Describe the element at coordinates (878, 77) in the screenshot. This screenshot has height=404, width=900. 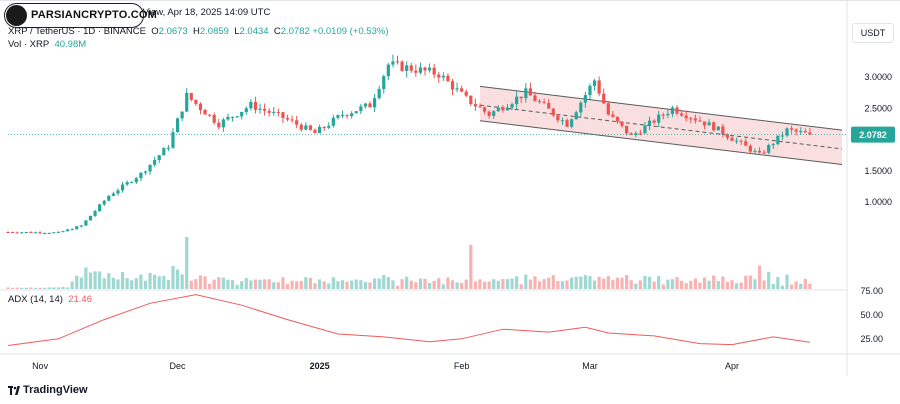
I see `price-tick-label: 3.0000` at that location.